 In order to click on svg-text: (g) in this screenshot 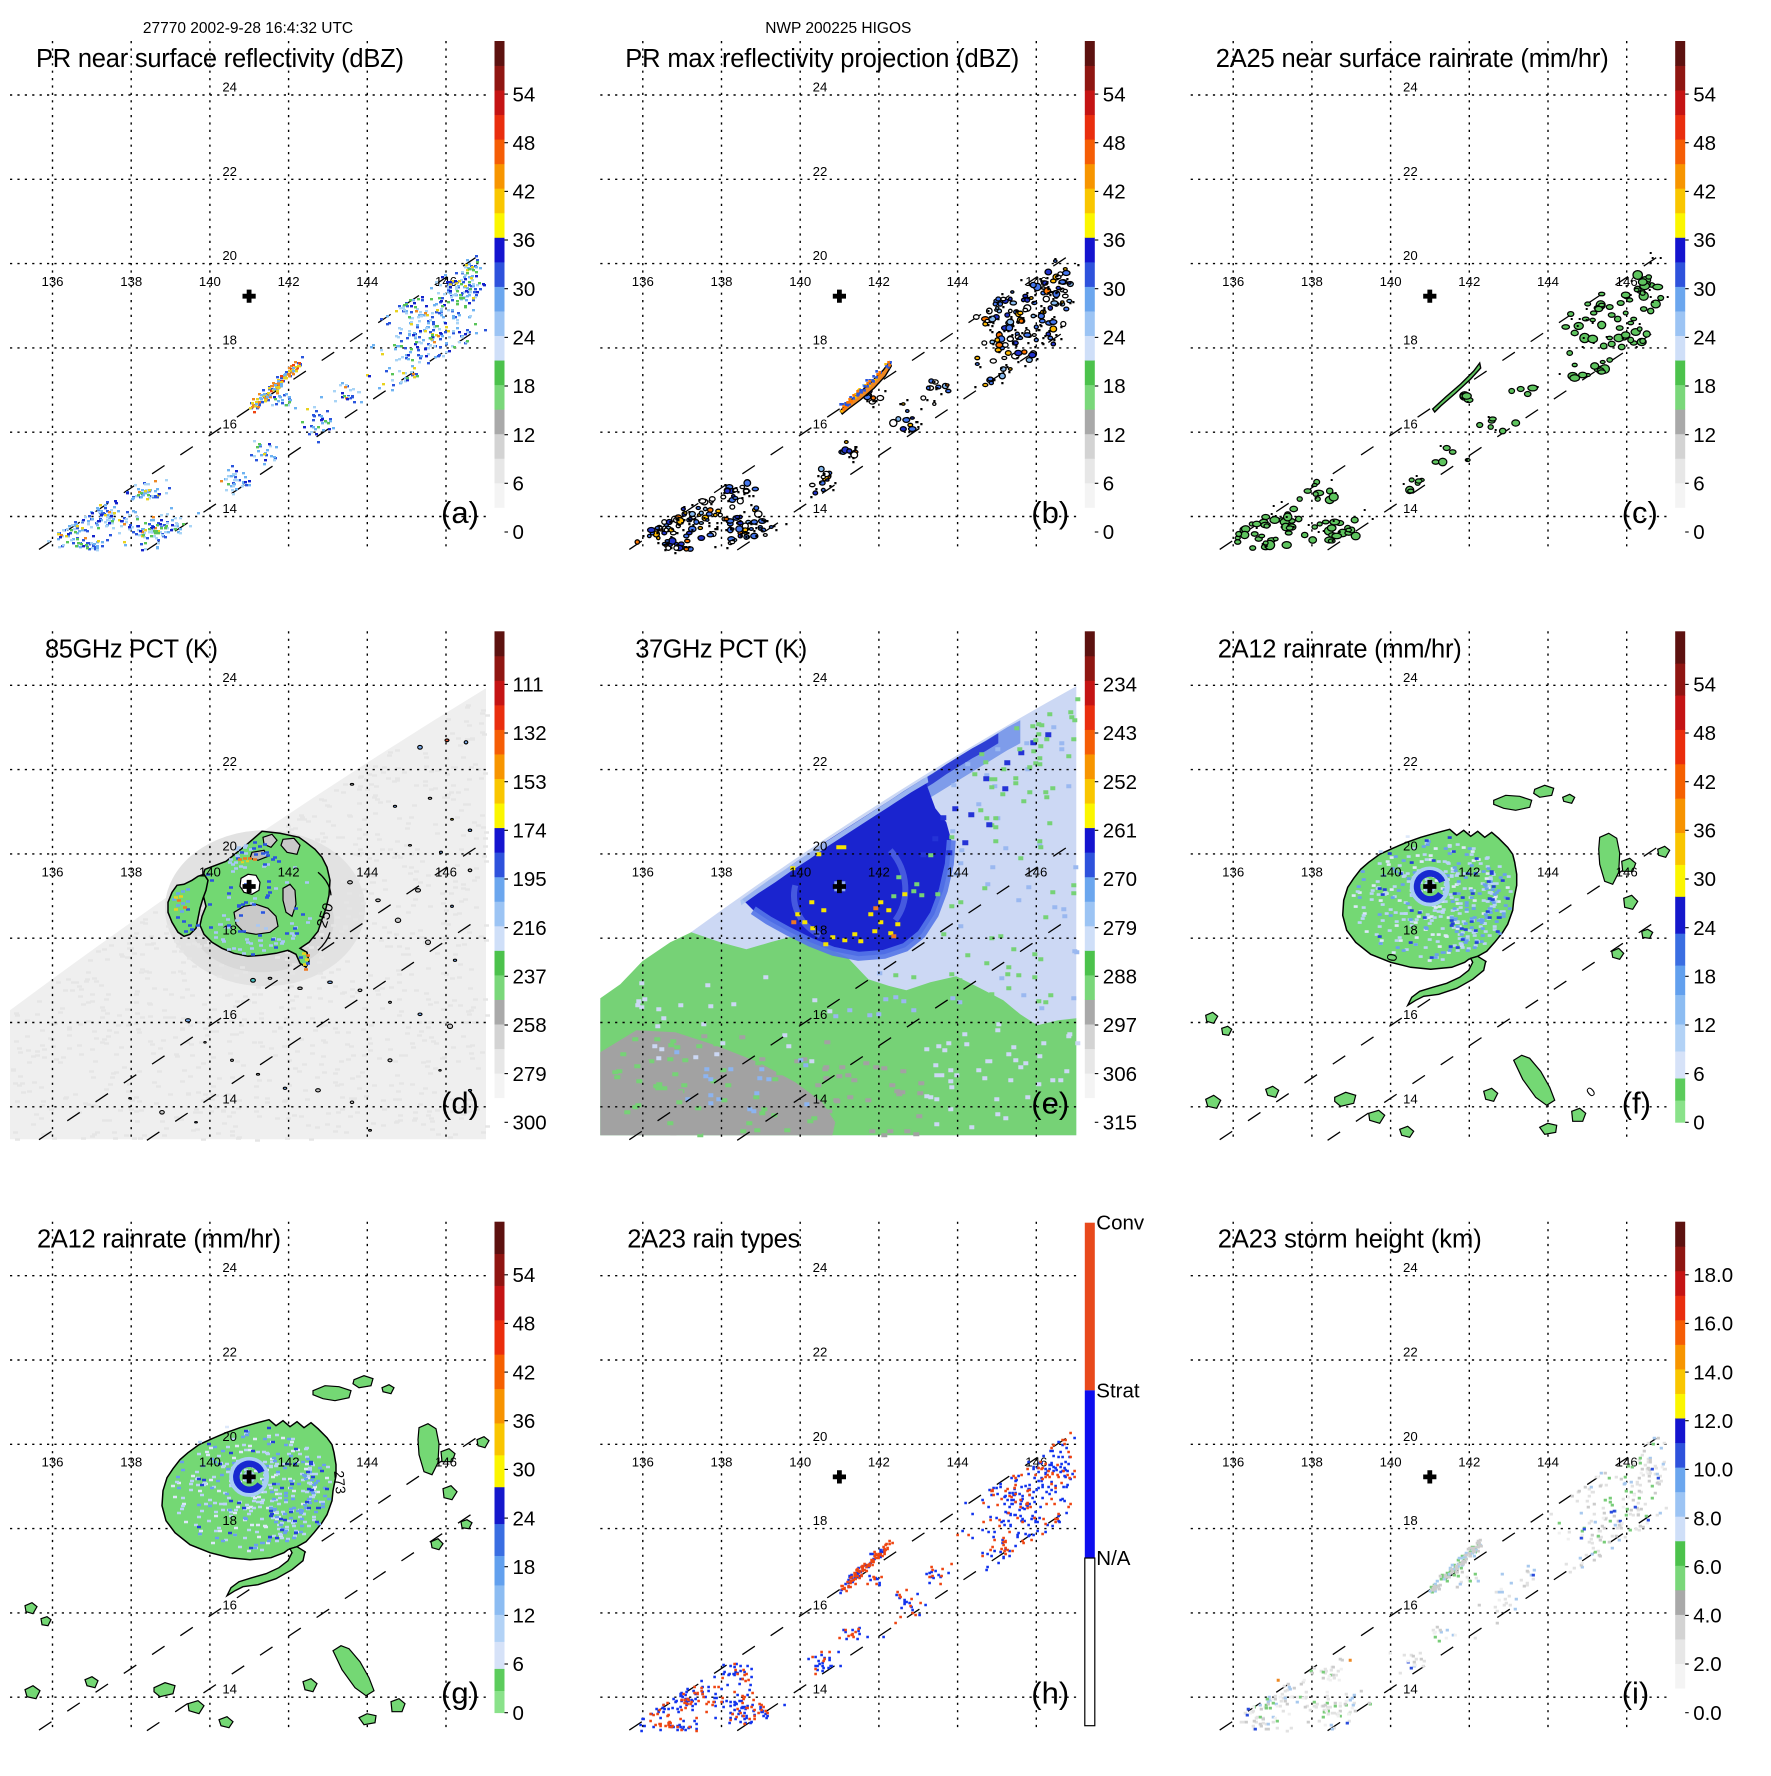, I will do `click(460, 1693)`.